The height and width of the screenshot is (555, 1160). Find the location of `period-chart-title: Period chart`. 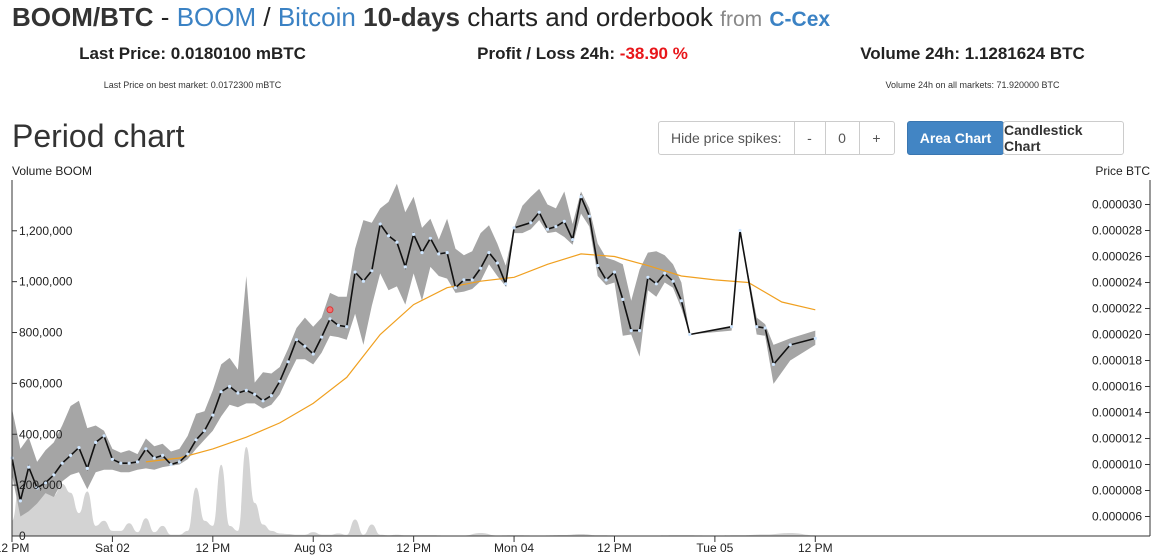

period-chart-title: Period chart is located at coordinates (98, 136).